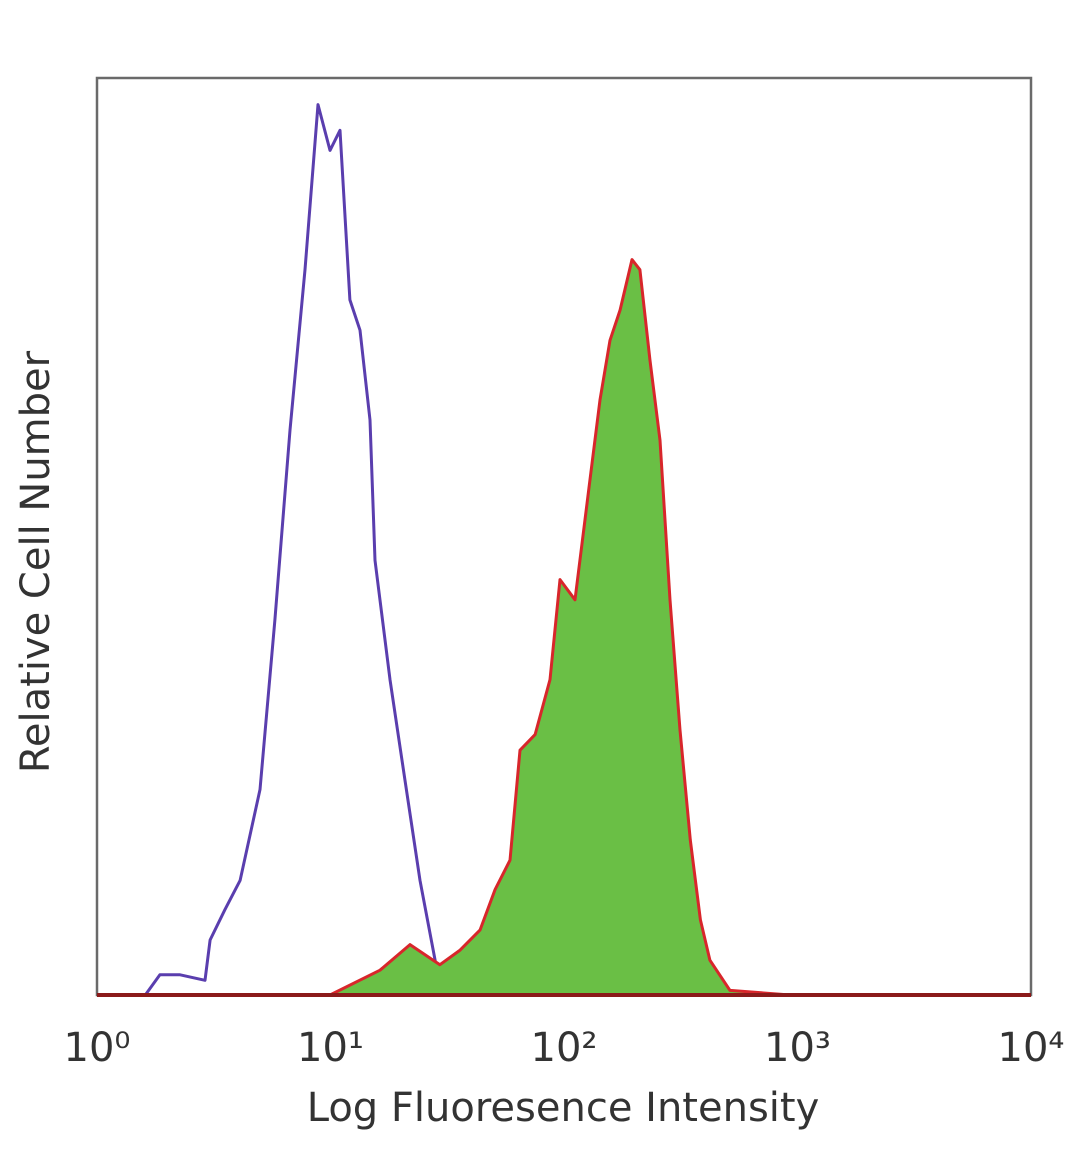 The height and width of the screenshot is (1169, 1080). What do you see at coordinates (330, 1048) in the screenshot?
I see `x-tick-label: 10¹` at bounding box center [330, 1048].